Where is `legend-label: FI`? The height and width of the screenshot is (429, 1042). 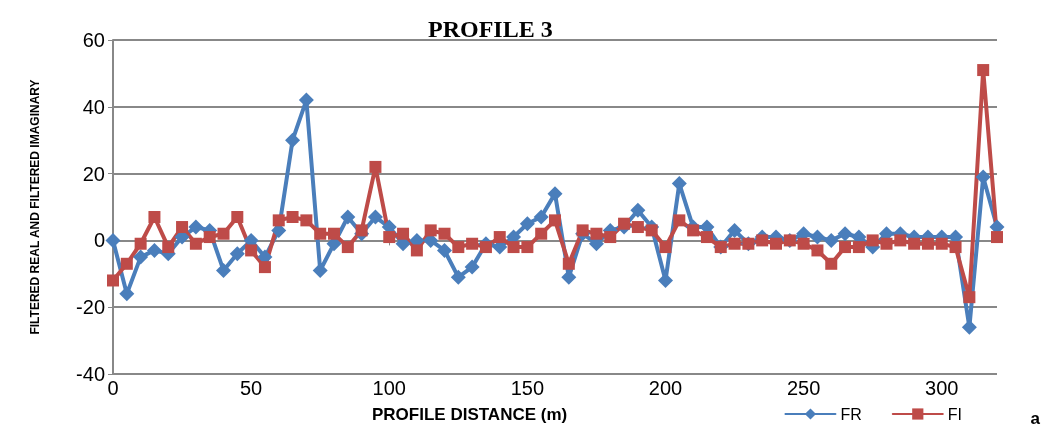 legend-label: FI is located at coordinates (954, 414).